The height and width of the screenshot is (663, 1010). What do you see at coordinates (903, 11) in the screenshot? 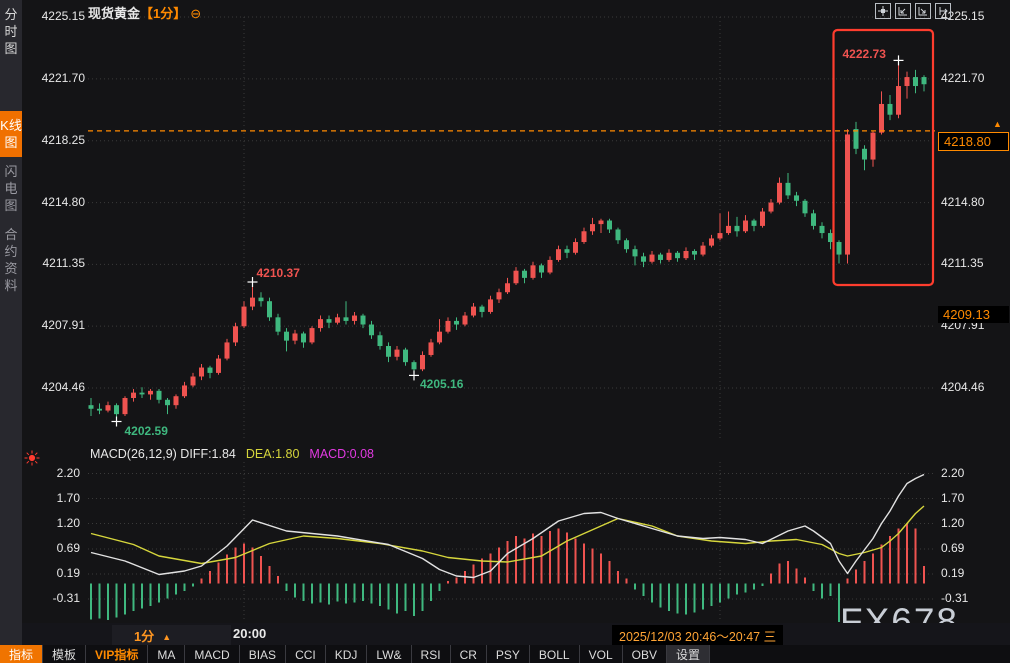
I see `scale-left-icon` at bounding box center [903, 11].